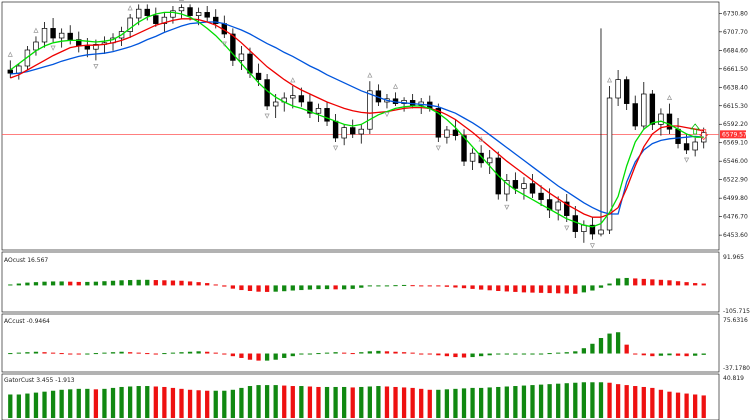 The height and width of the screenshot is (420, 752). Describe the element at coordinates (360, 282) in the screenshot. I see `ao-indicator-panel` at that location.